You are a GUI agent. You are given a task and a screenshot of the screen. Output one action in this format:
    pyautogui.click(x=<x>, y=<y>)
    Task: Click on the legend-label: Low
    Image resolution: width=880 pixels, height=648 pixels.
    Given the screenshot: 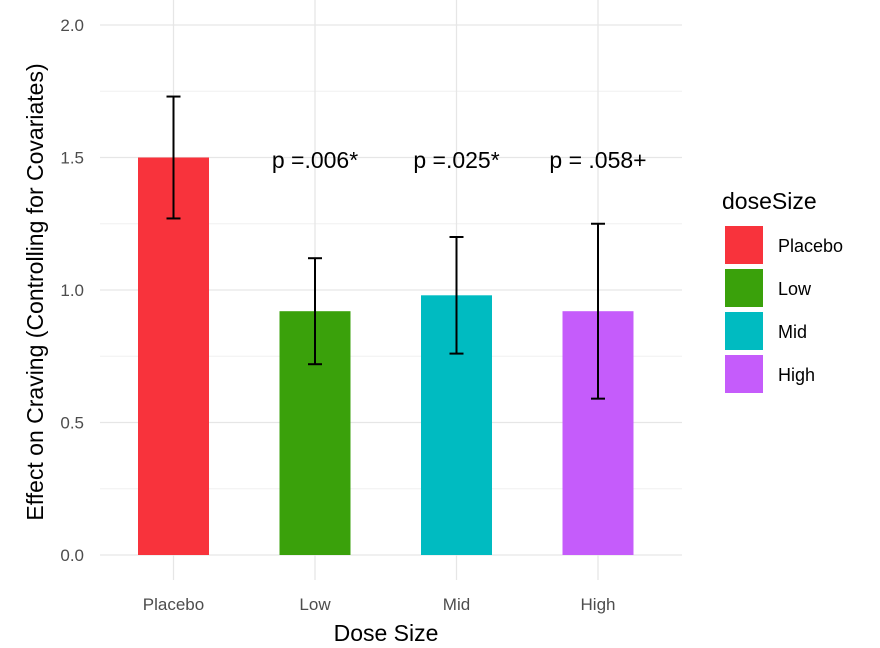 What is the action you would take?
    pyautogui.click(x=795, y=289)
    